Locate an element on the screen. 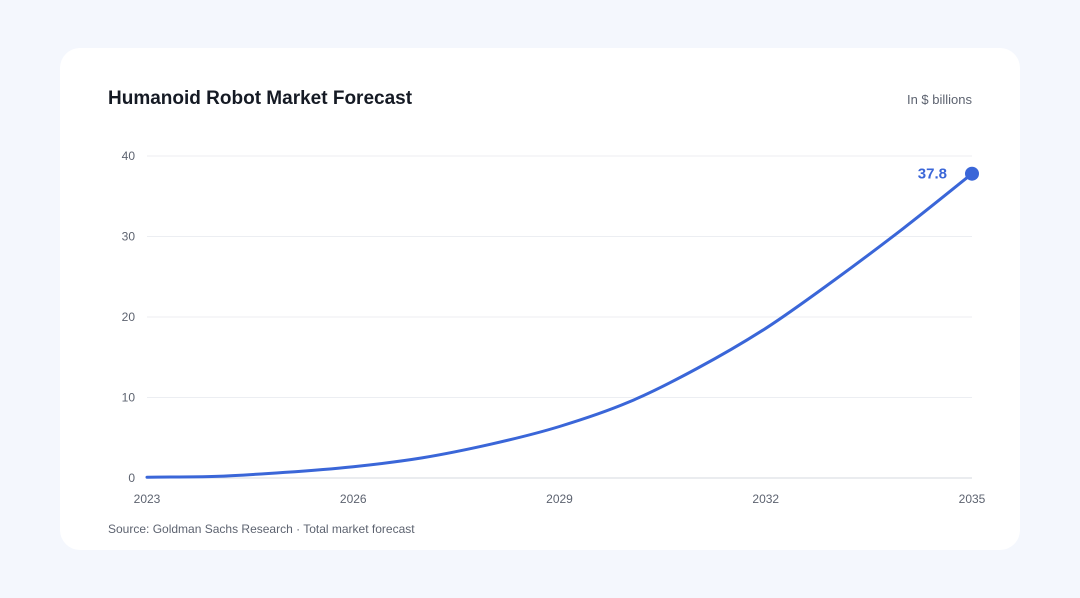 Image resolution: width=1080 pixels, height=598 pixels. units-label: In $ billions is located at coordinates (939, 99).